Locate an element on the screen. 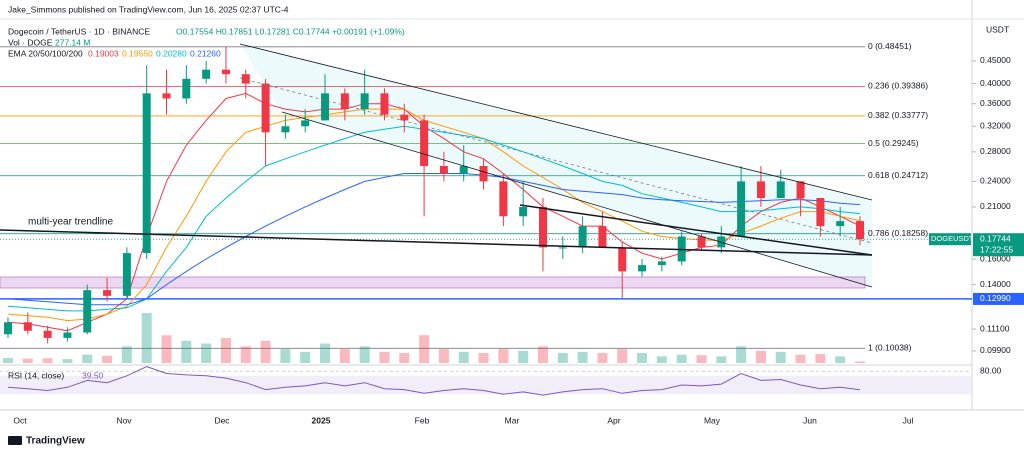 The width and height of the screenshot is (1024, 454). price-tag-label: 0.17744 is located at coordinates (995, 238).